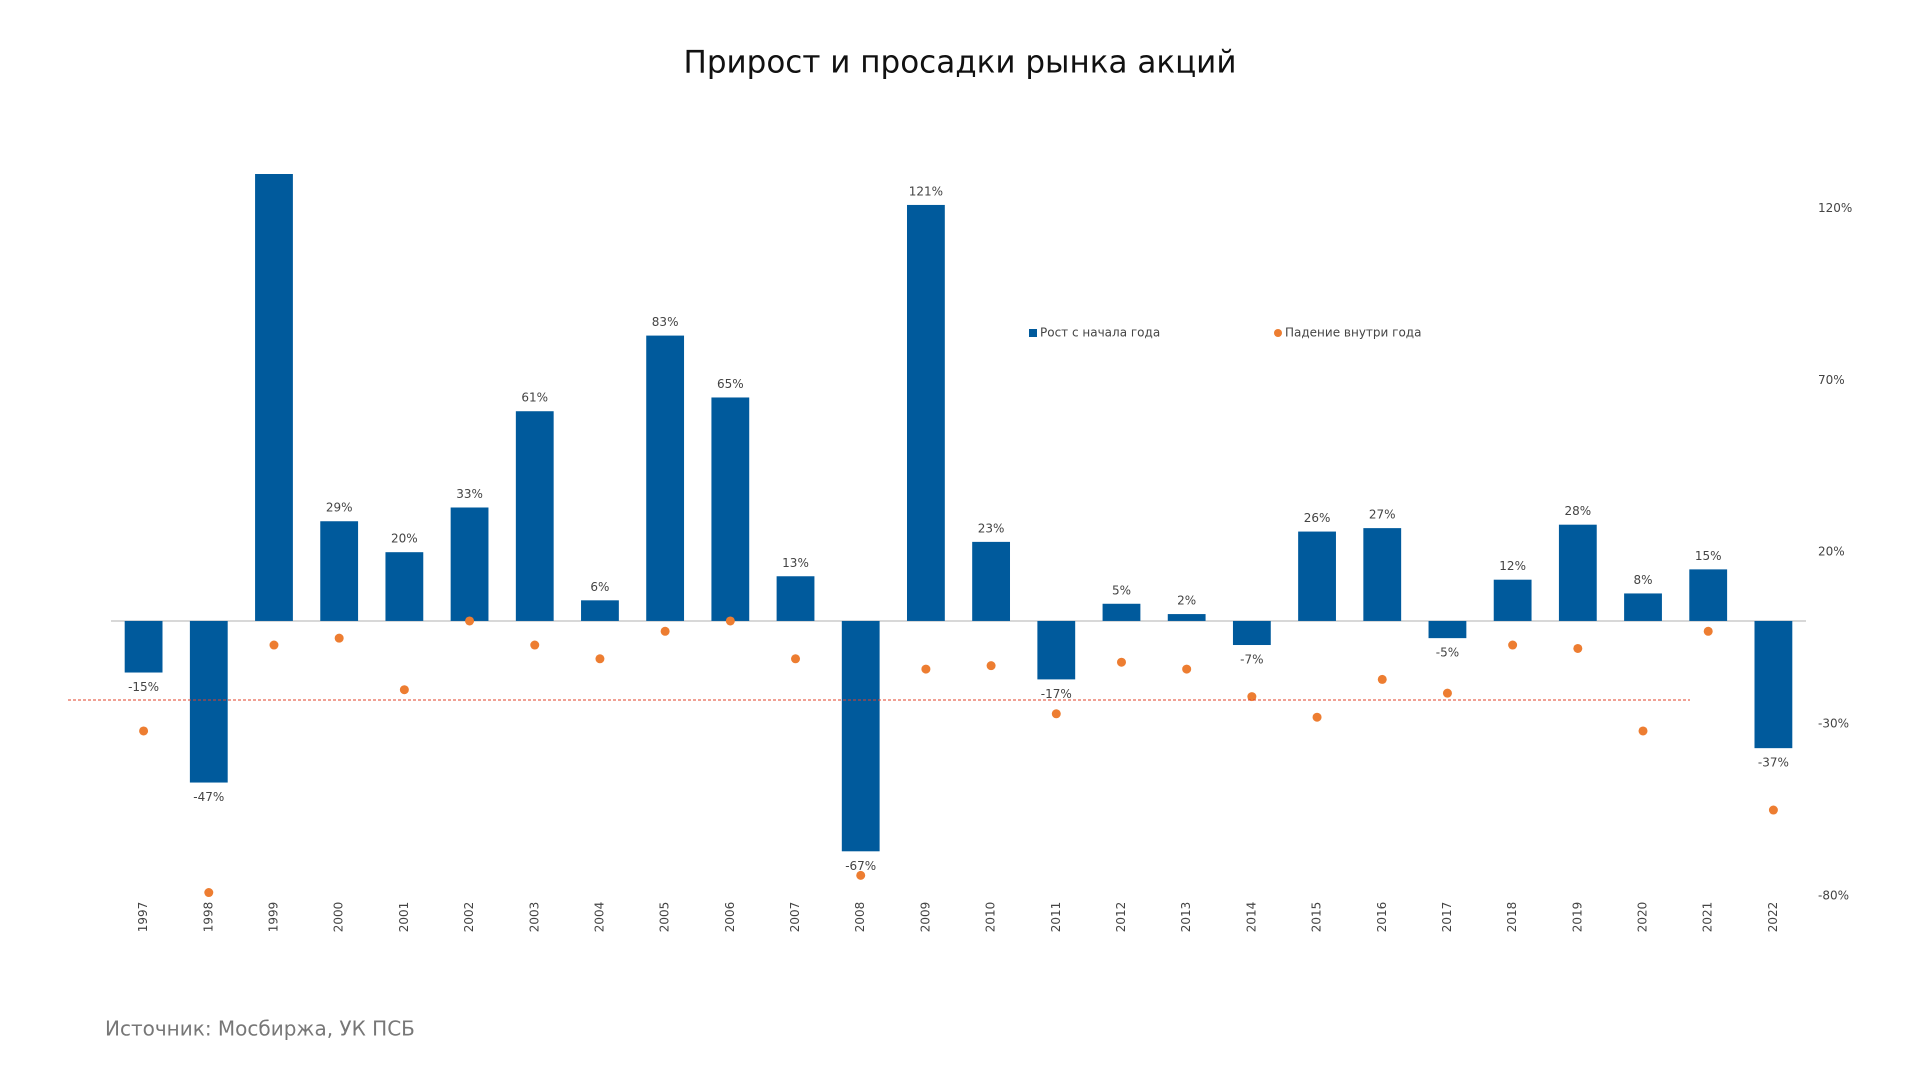 This screenshot has height=1080, width=1920. What do you see at coordinates (339, 508) in the screenshot?
I see `data-label: 29%` at bounding box center [339, 508].